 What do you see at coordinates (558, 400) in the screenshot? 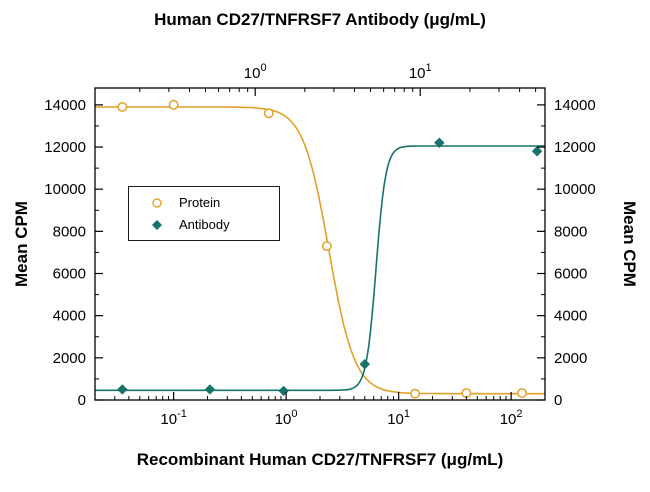
I see `y-tick-label-right: 0` at bounding box center [558, 400].